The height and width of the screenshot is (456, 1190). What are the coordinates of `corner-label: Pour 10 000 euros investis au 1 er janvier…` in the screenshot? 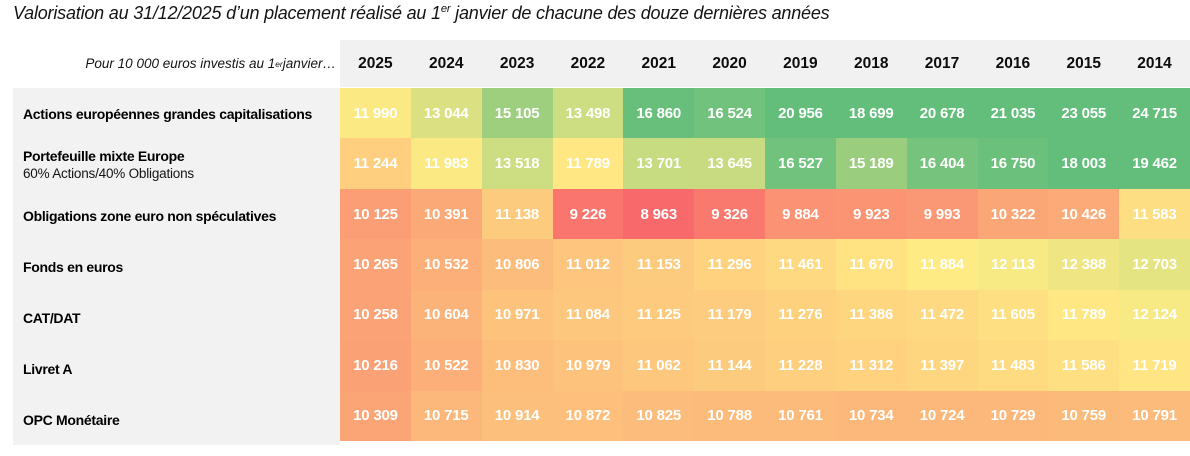 It's located at (210, 63).